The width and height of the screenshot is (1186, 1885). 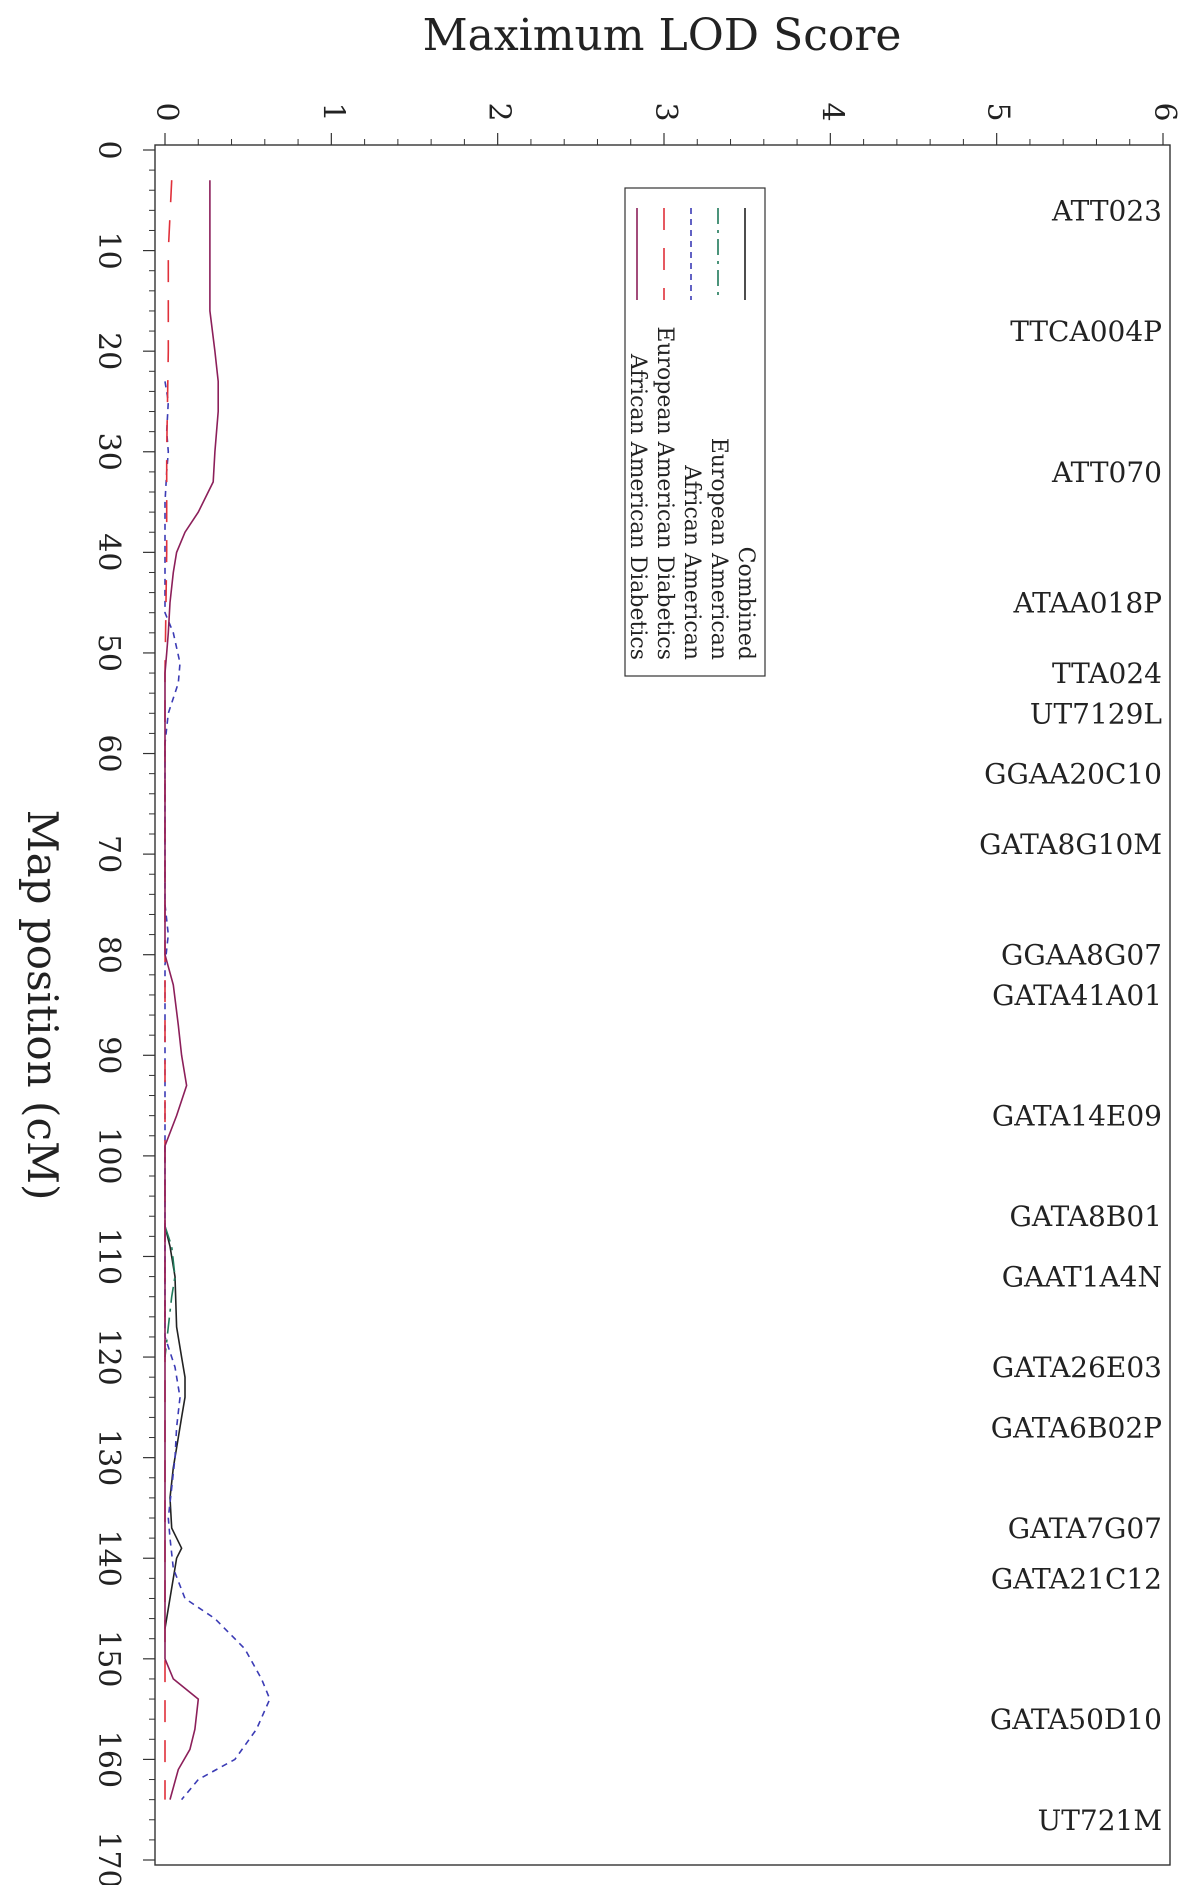 I want to click on legend-label: African American, so click(x=691, y=562).